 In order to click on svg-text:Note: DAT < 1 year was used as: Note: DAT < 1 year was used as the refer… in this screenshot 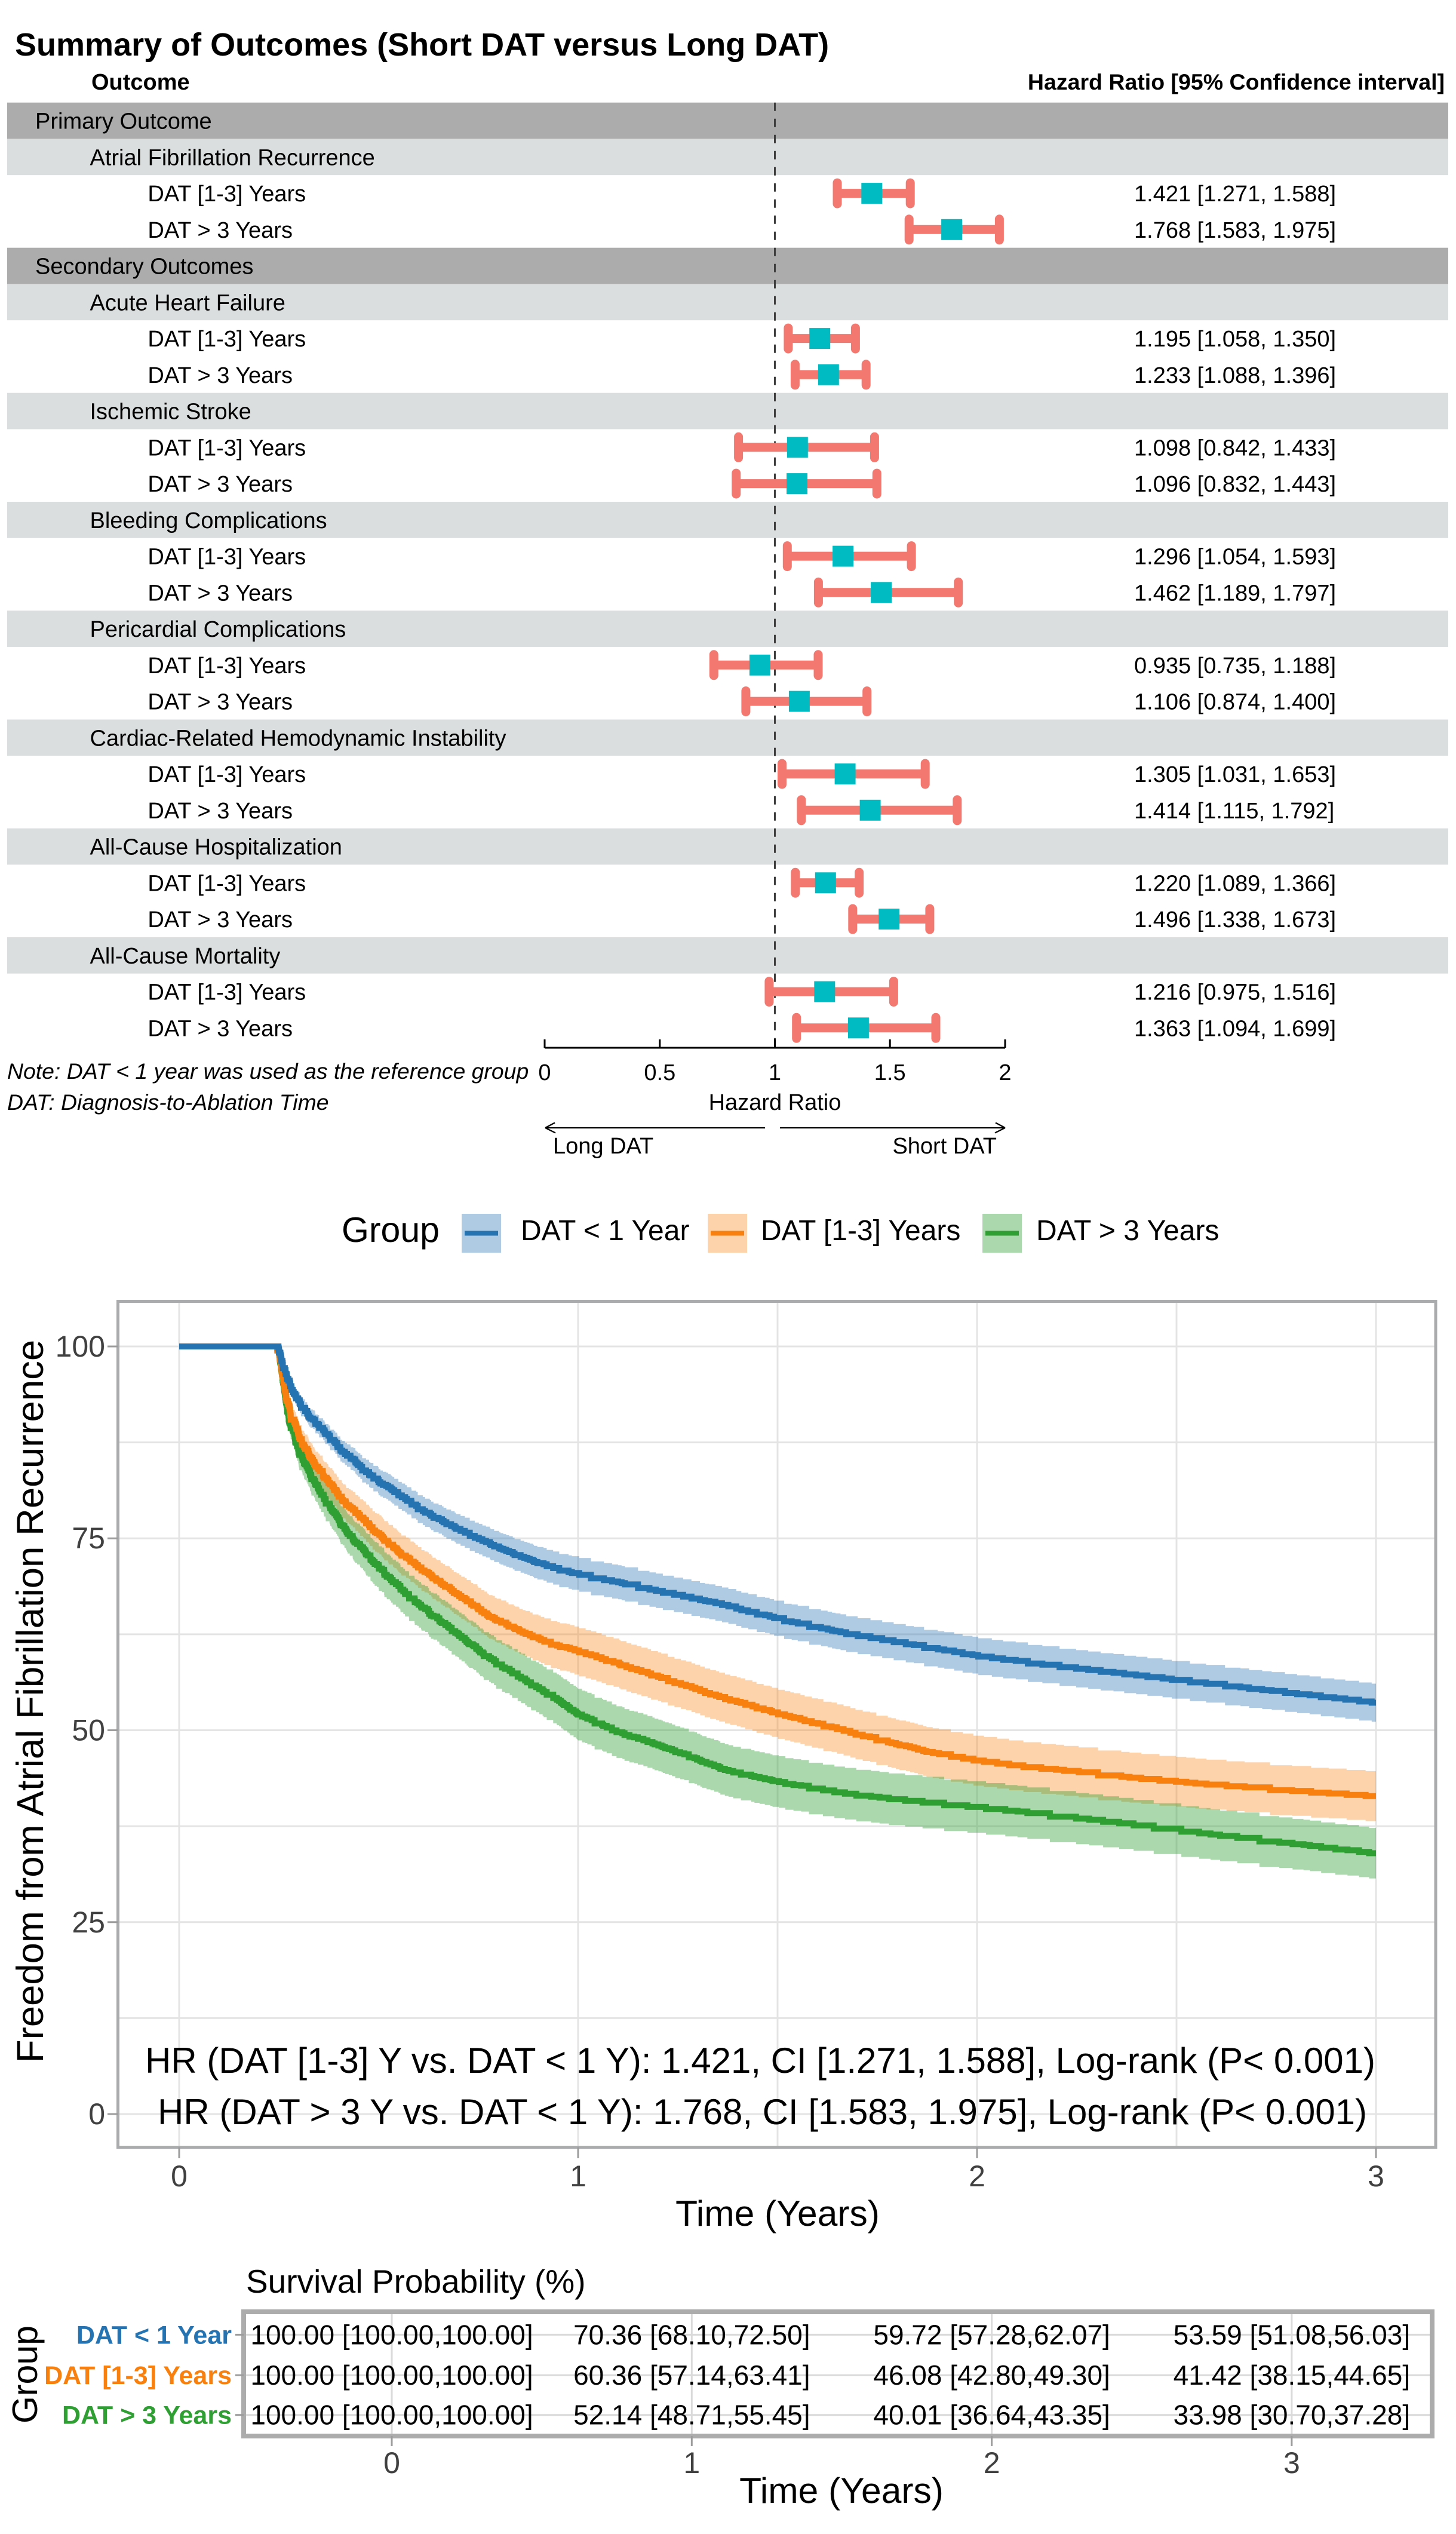, I will do `click(268, 1071)`.